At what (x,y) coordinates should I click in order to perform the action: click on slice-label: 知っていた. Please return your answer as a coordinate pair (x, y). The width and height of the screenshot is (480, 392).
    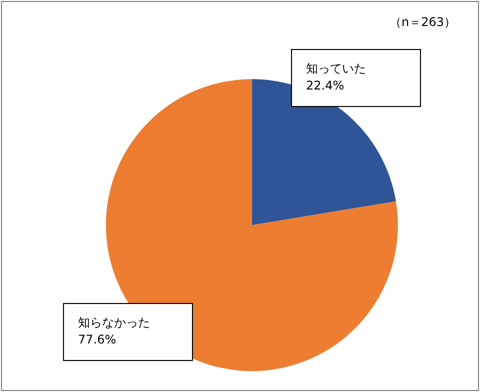
    Looking at the image, I should click on (336, 69).